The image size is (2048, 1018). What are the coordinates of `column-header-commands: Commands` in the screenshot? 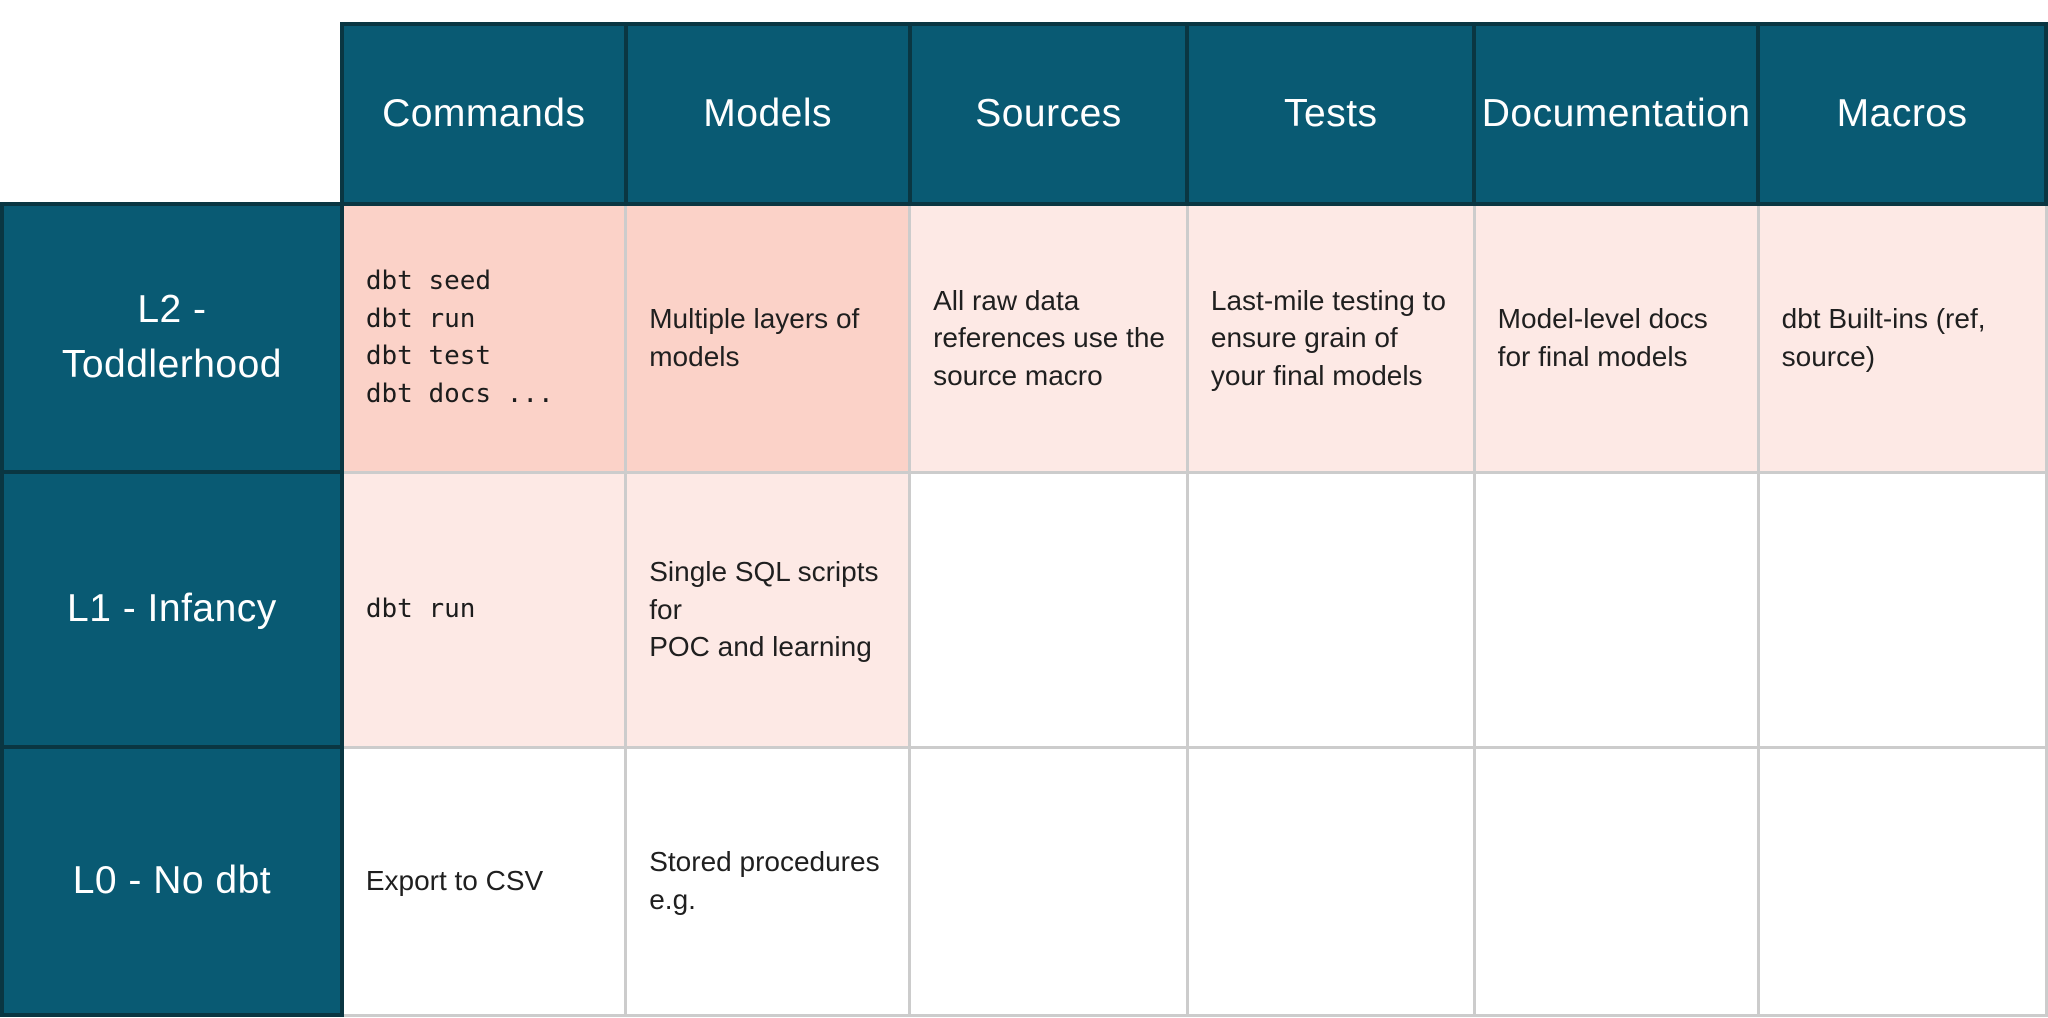 It's located at (483, 114).